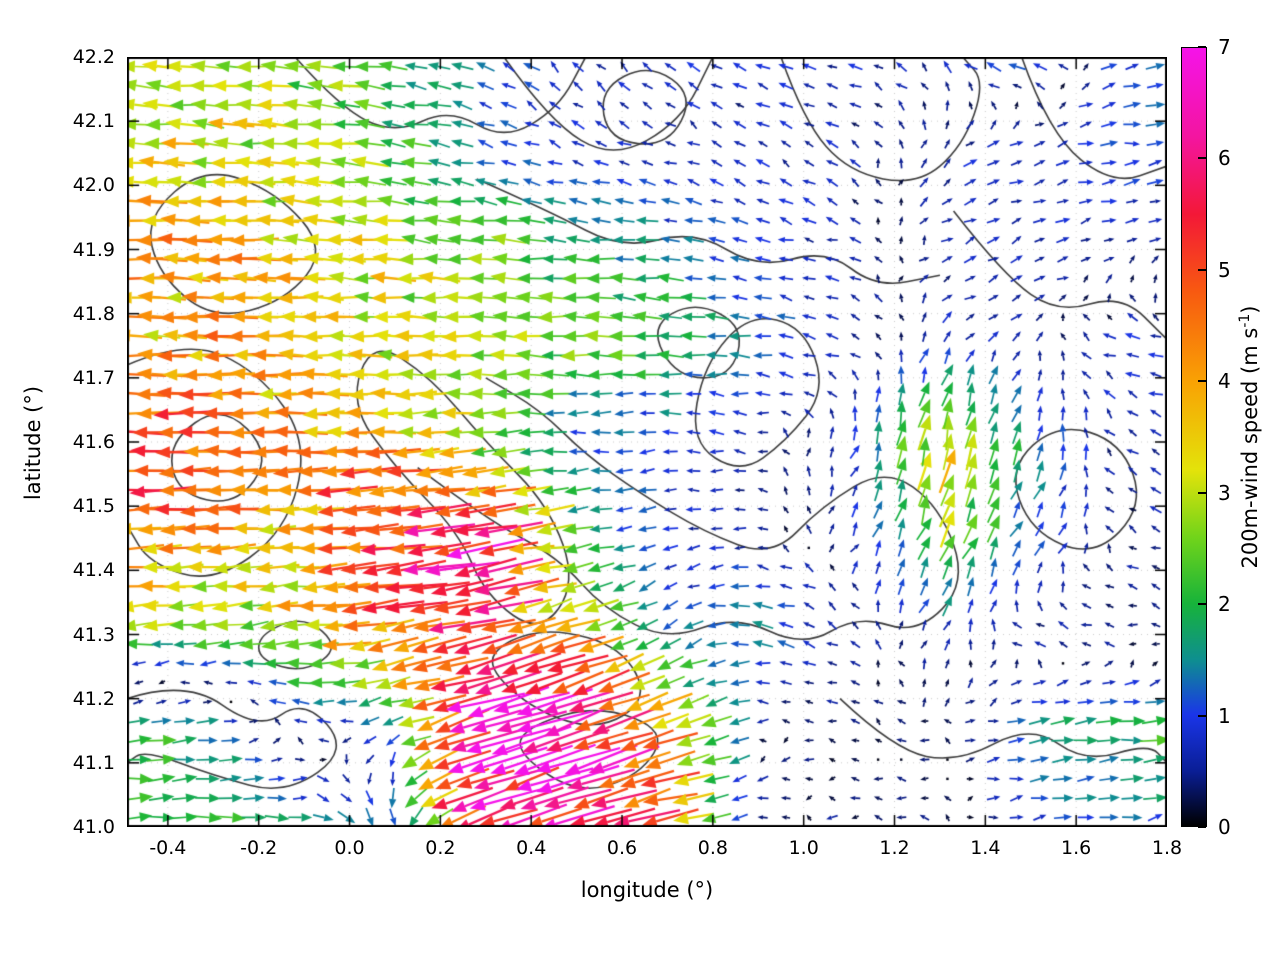 Image resolution: width=1280 pixels, height=960 pixels. Describe the element at coordinates (168, 848) in the screenshot. I see `x-tick-label: -0.4` at that location.